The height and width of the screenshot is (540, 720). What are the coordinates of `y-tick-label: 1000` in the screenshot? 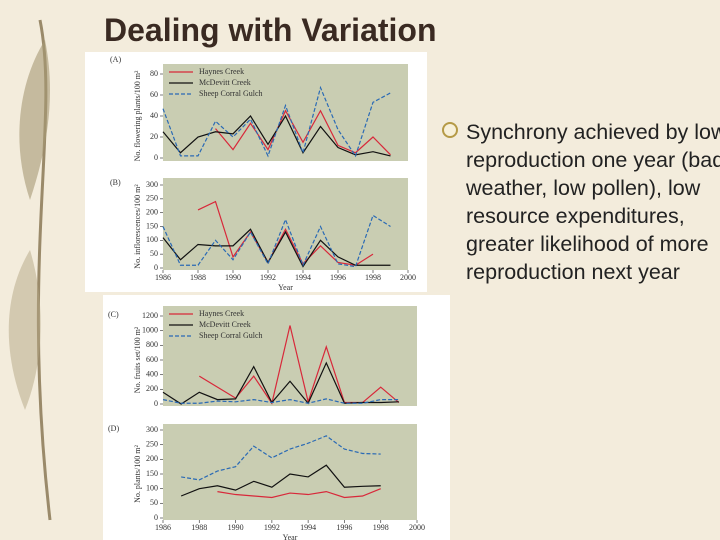 It's located at (150, 329).